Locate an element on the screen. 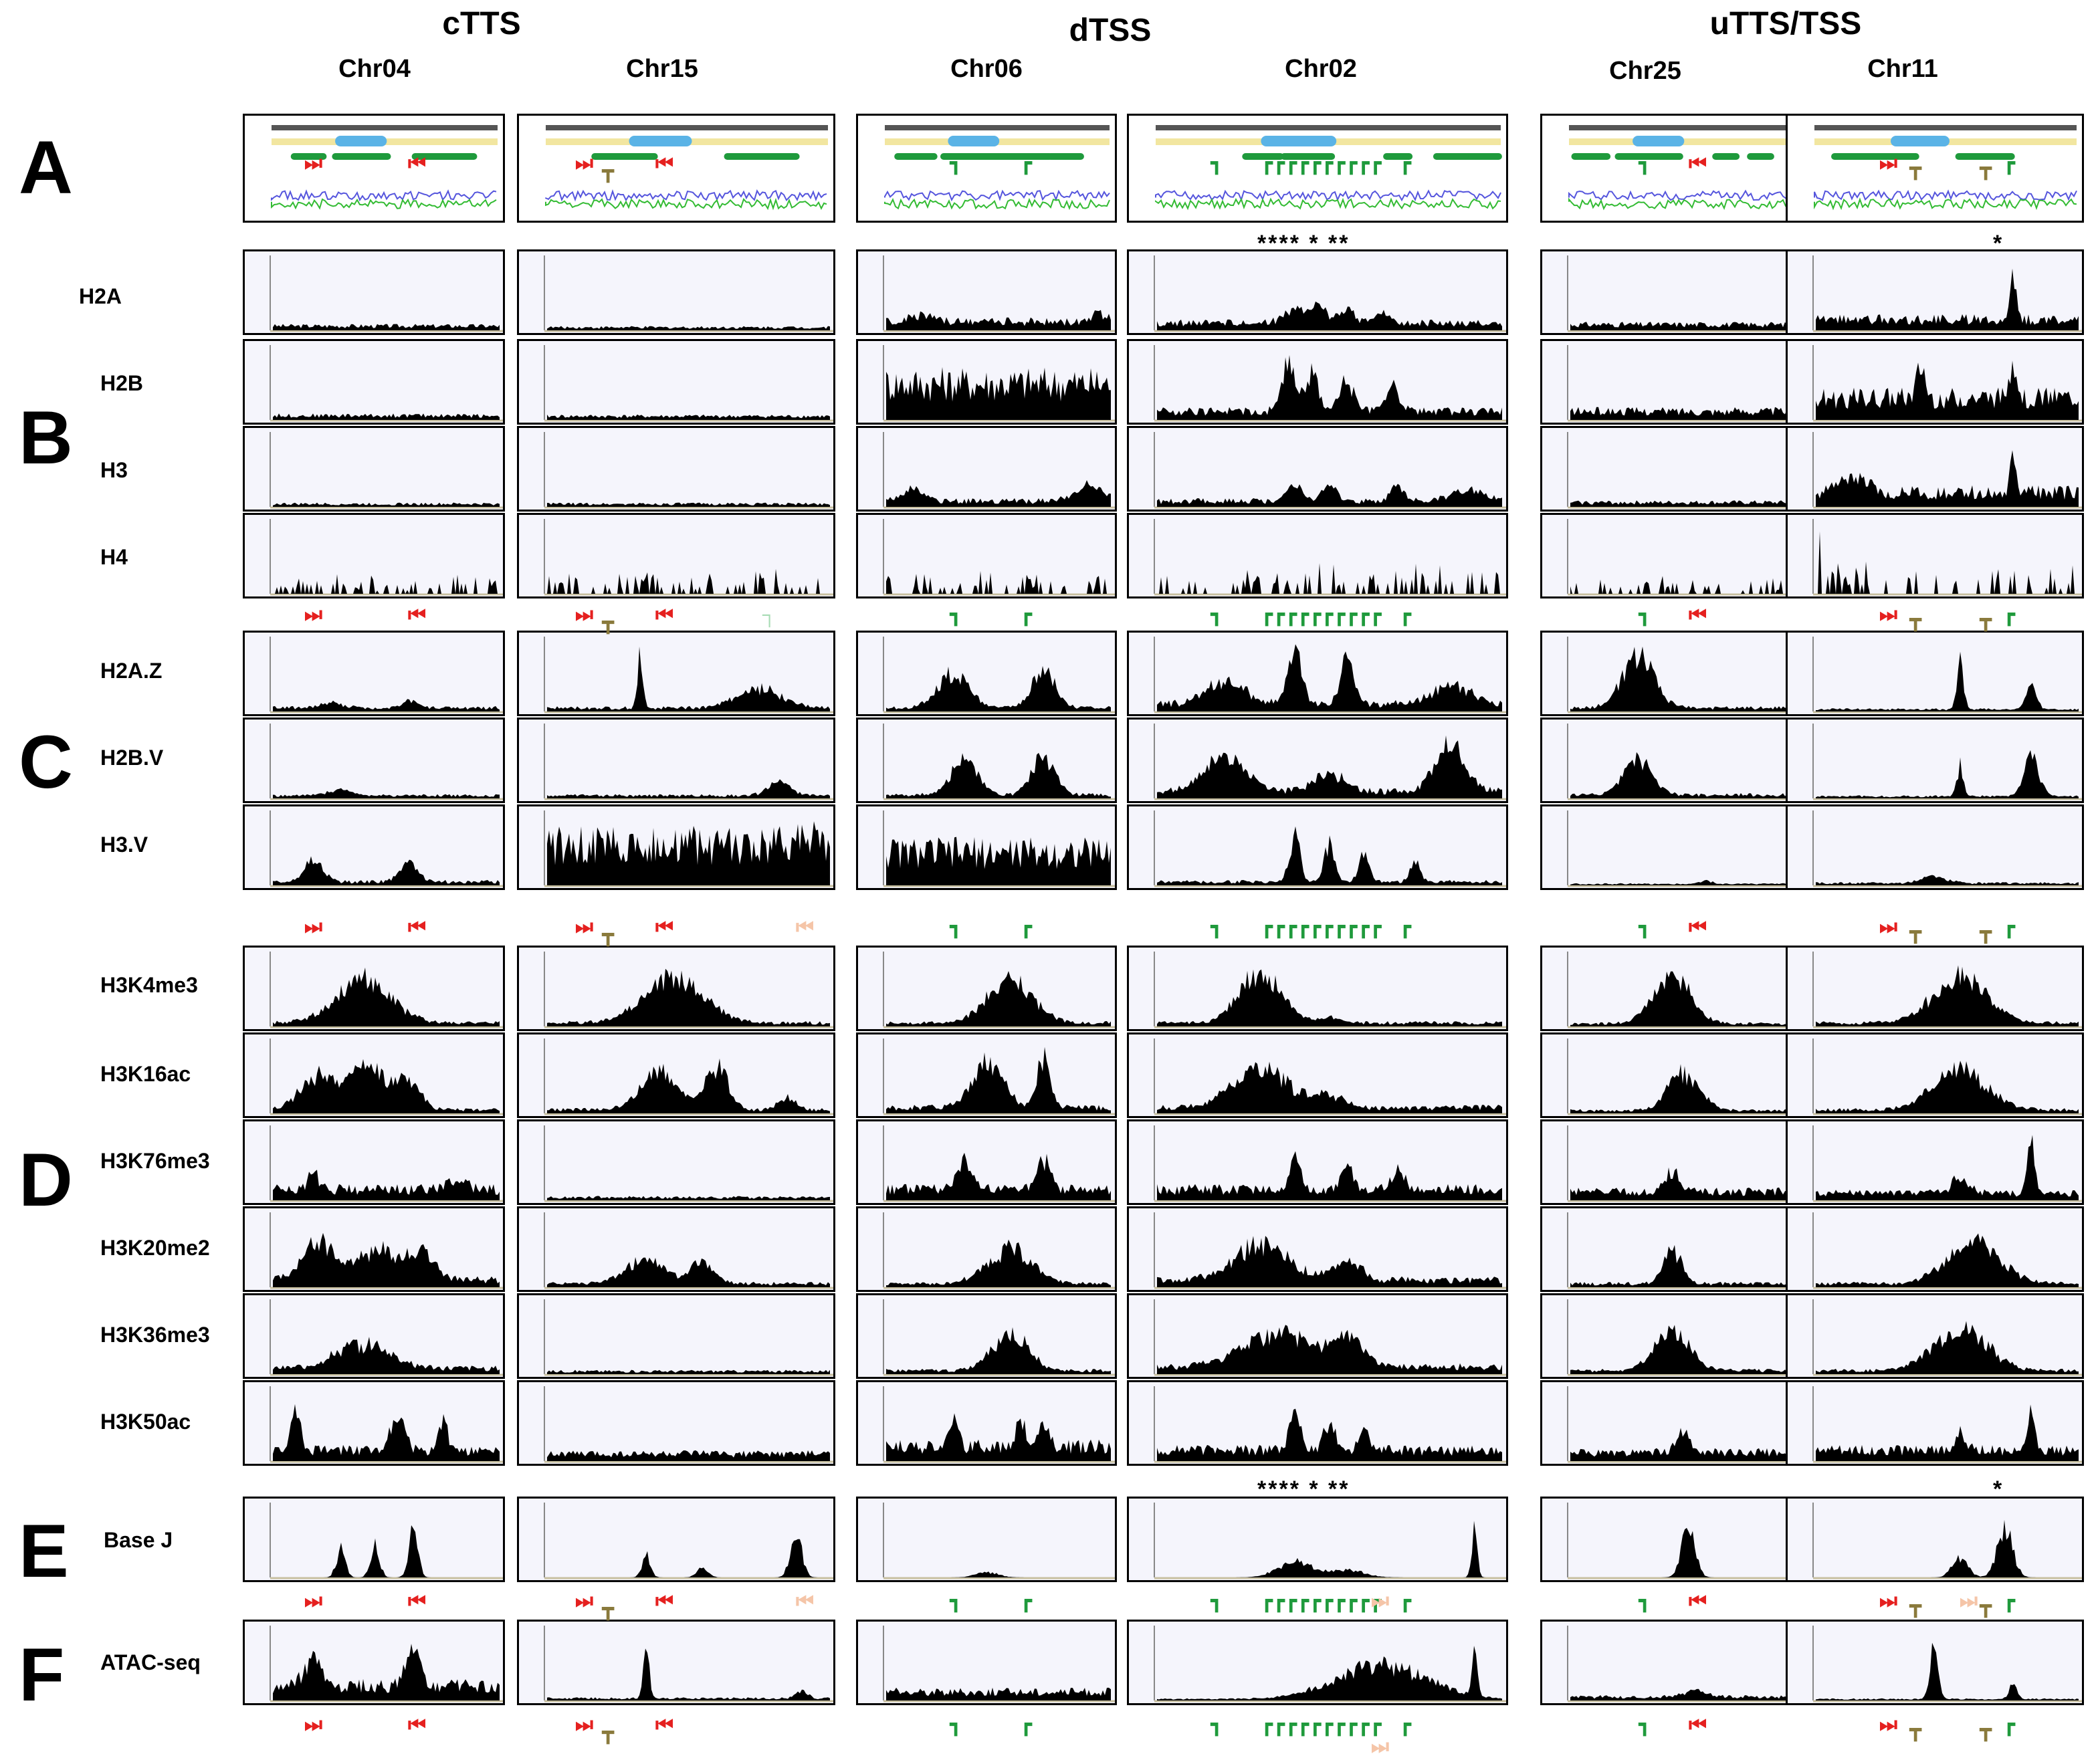  at-skew-line is located at coordinates (997, 204).